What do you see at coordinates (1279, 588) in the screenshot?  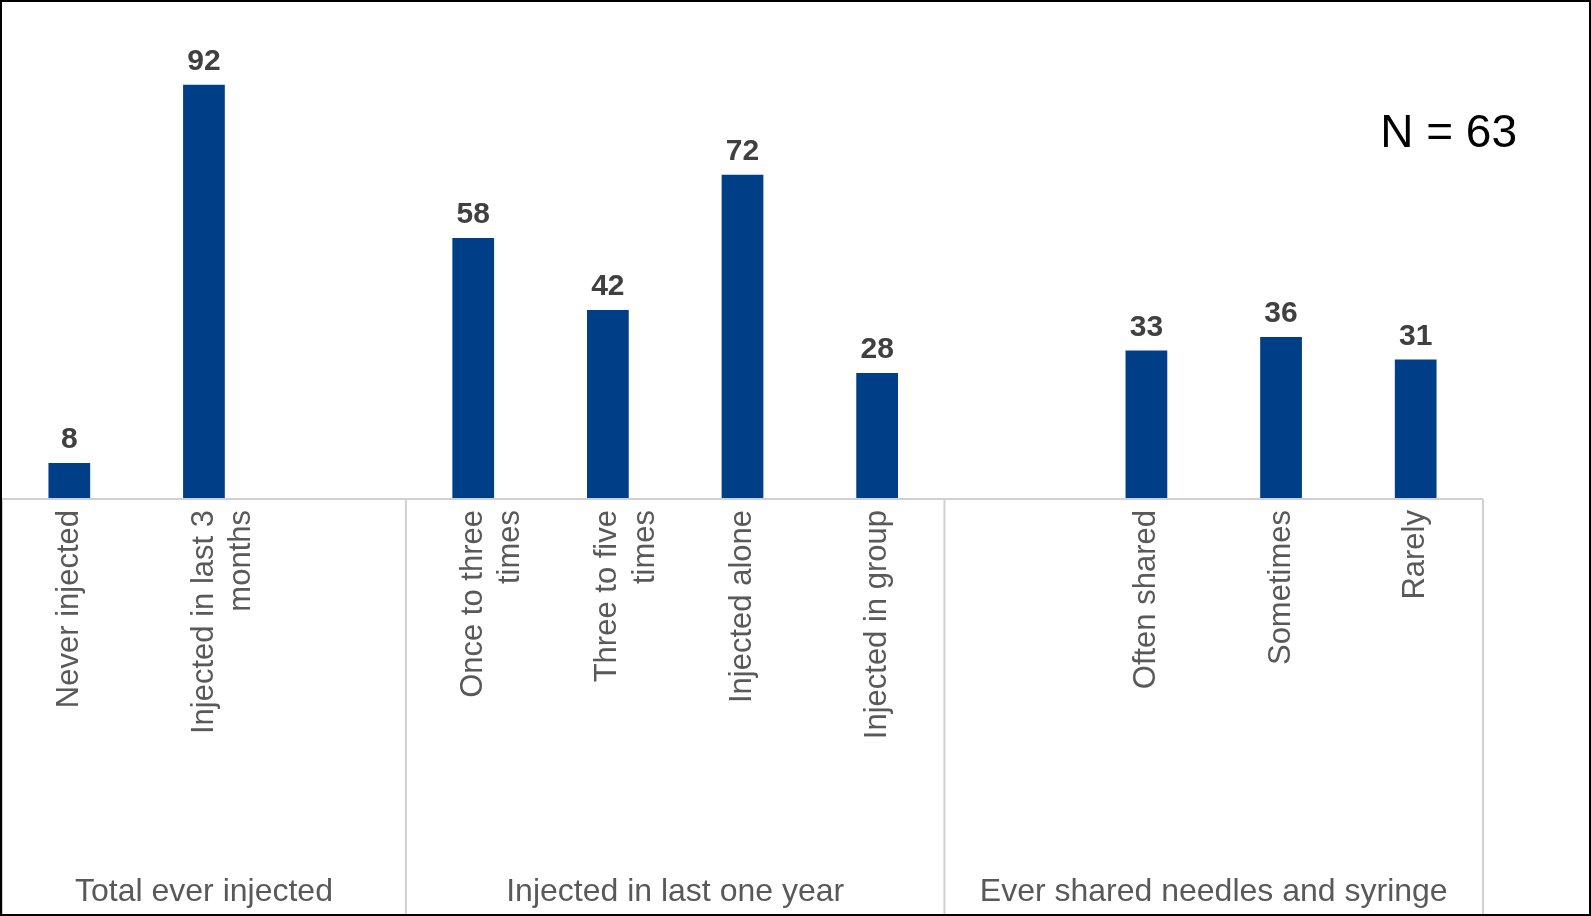 I see `x-tick-label: Sometimes` at bounding box center [1279, 588].